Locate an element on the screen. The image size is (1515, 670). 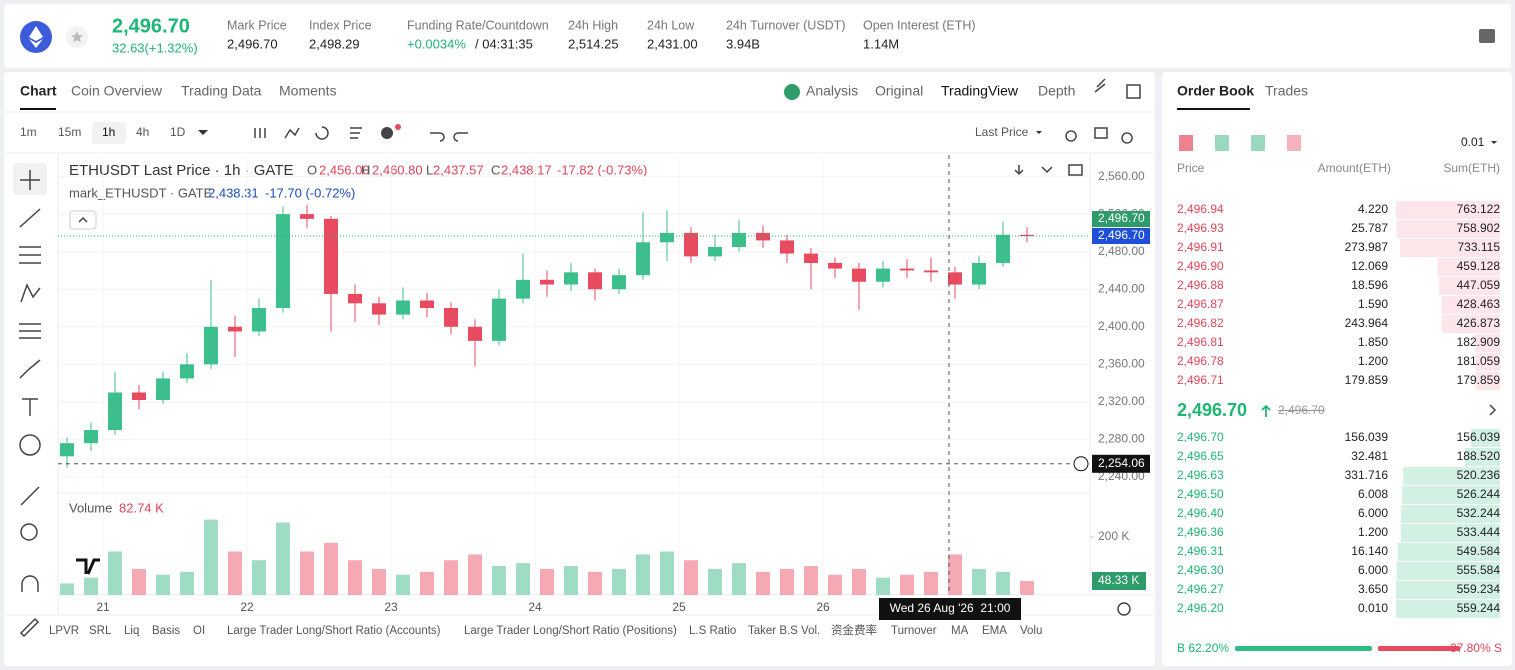
settings-icon is located at coordinates (1124, 609).